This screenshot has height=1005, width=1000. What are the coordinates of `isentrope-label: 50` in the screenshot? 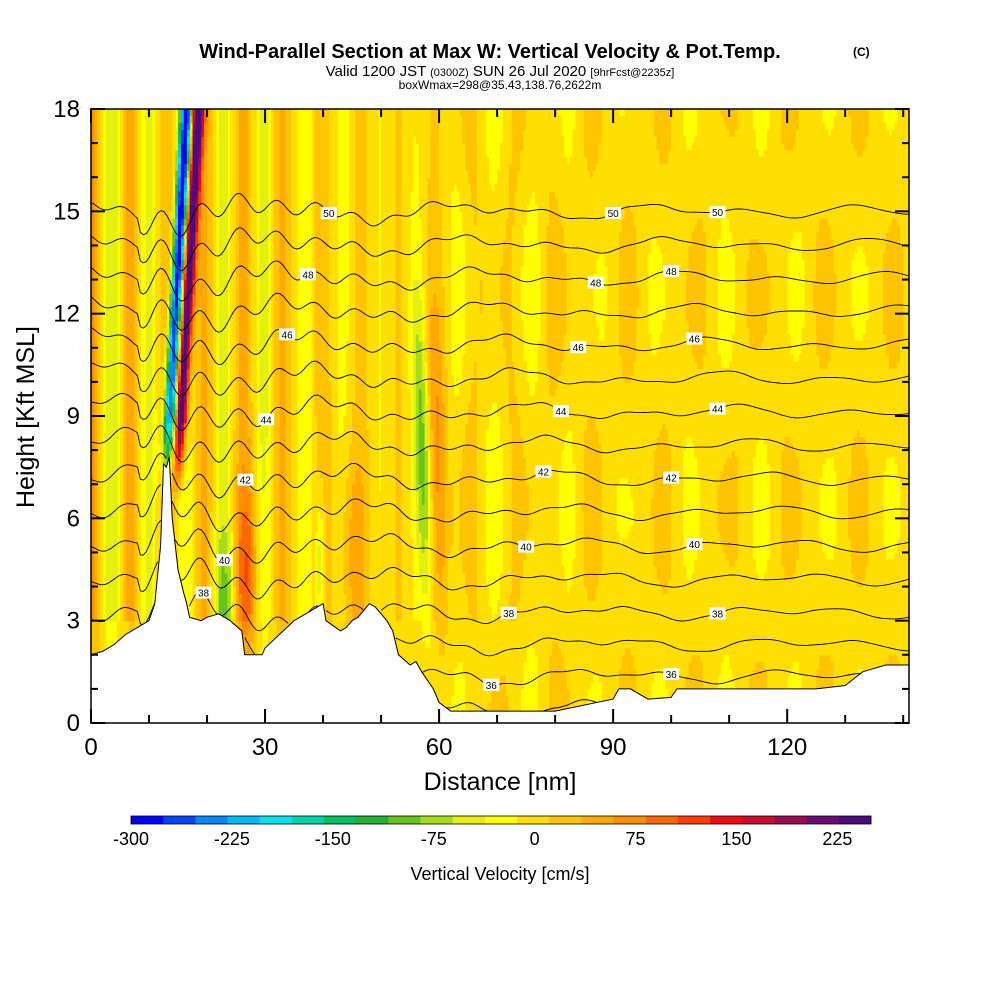 It's located at (717, 212).